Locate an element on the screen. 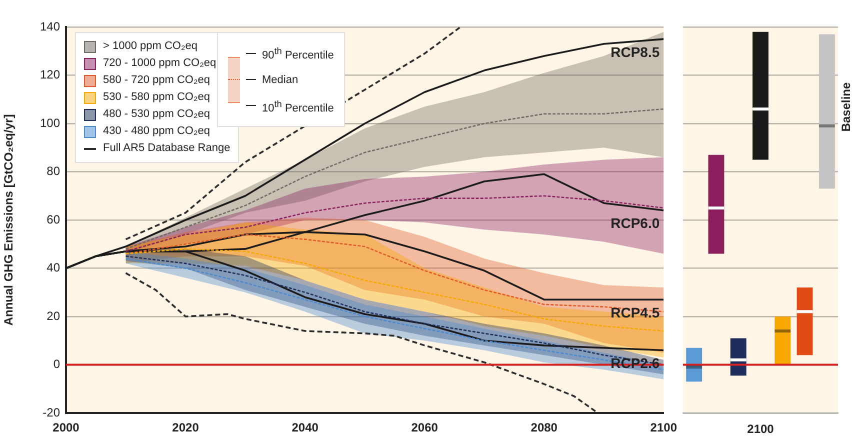 The image size is (854, 441). y-tick-label: 100 is located at coordinates (50, 123).